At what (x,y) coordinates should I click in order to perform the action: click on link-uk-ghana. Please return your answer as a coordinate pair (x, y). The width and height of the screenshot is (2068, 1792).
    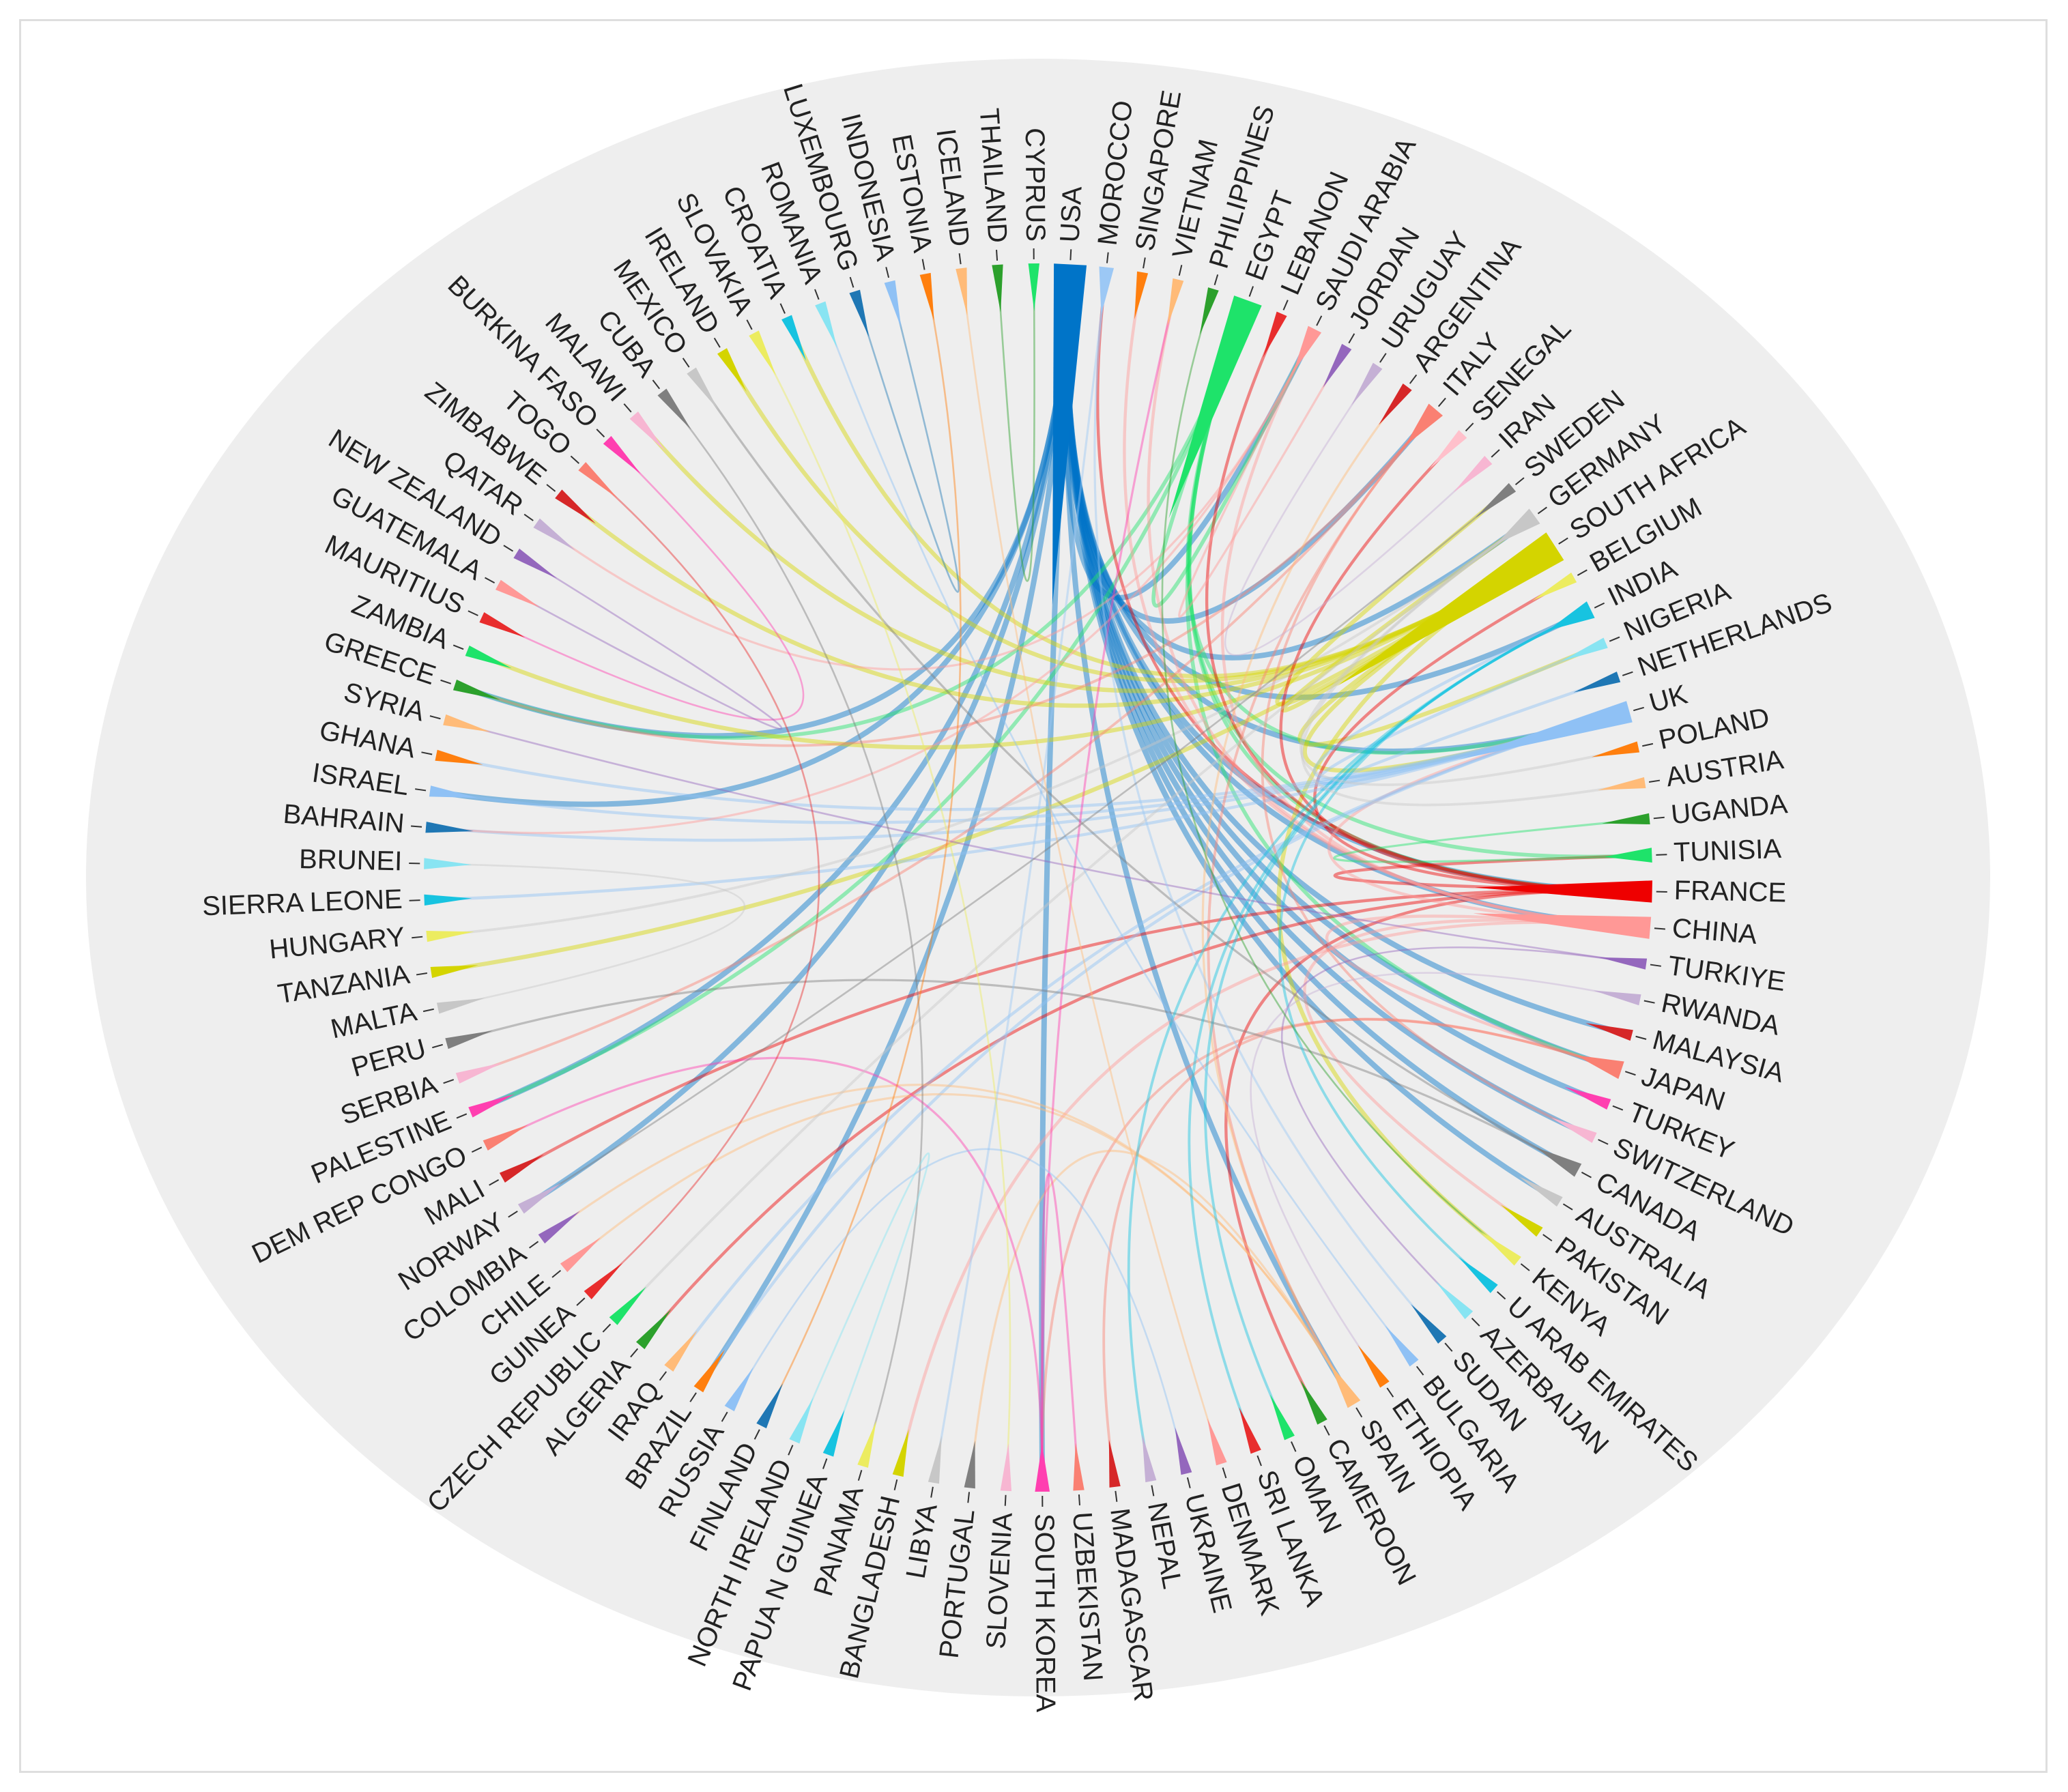
    Looking at the image, I should click on (1033, 763).